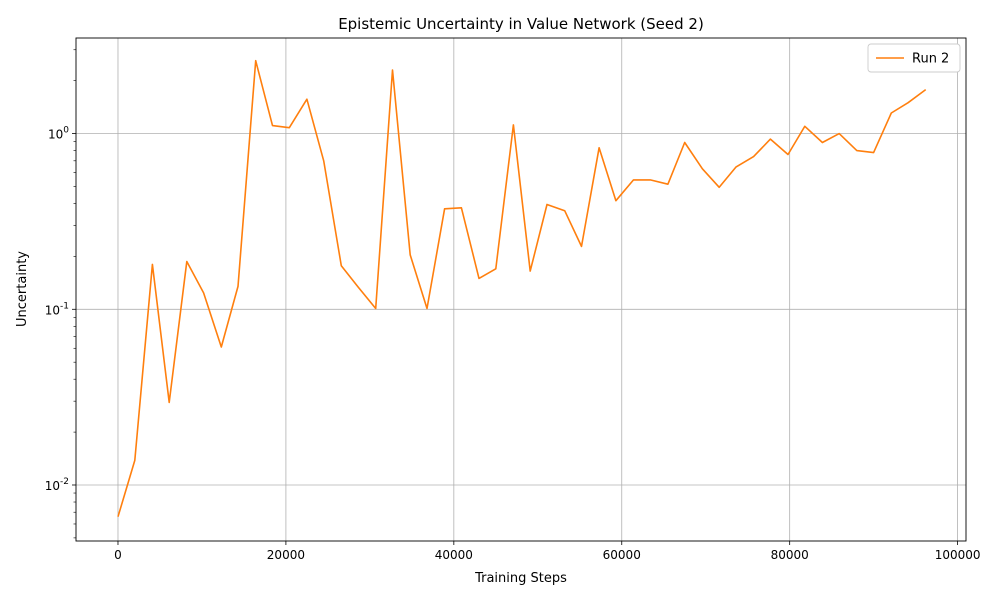  What do you see at coordinates (58, 134) in the screenshot?
I see `y-tick-label: 10⁰` at bounding box center [58, 134].